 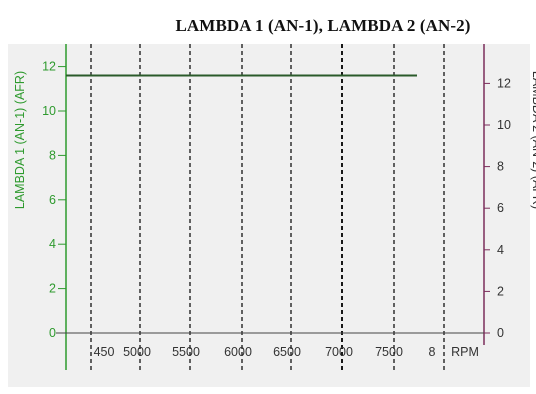 I want to click on right-tick-label: 12, so click(x=504, y=83).